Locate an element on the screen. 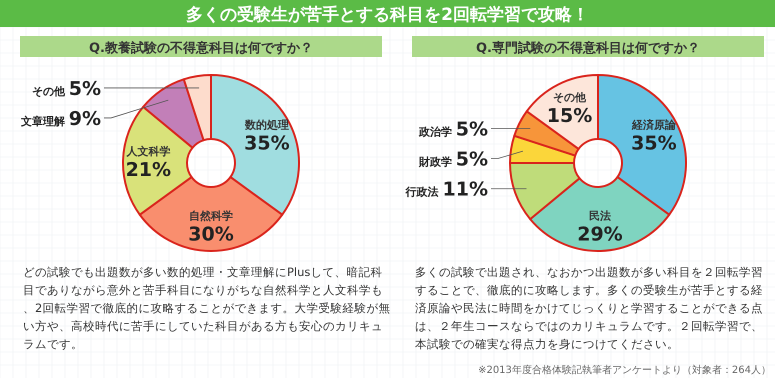  slice-label: 人文科学 is located at coordinates (147, 151).